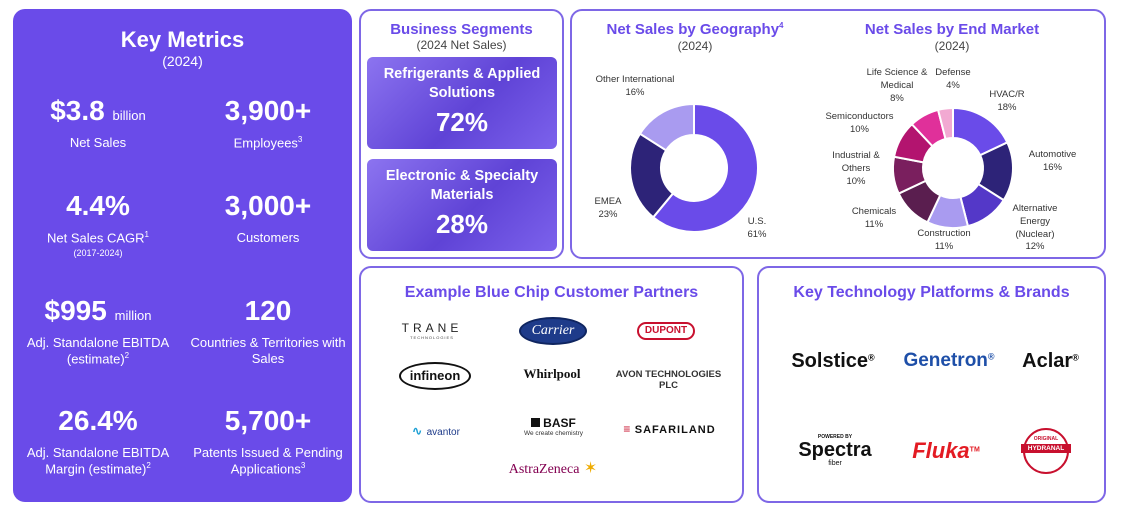 The width and height of the screenshot is (1121, 513). Describe the element at coordinates (435, 376) in the screenshot. I see `infineon-logo: infineon` at that location.